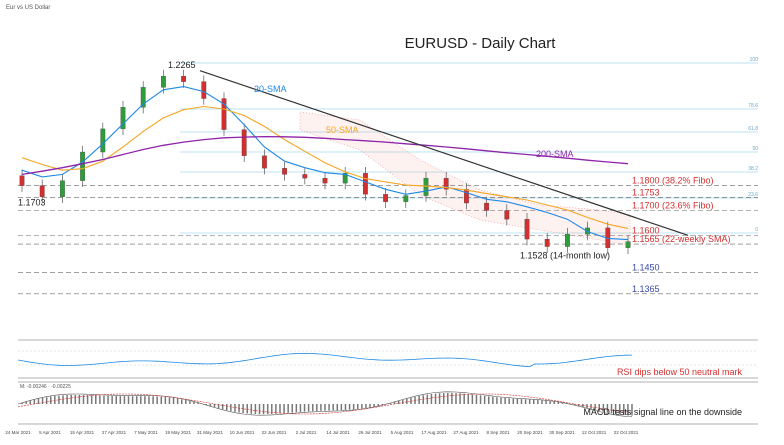 The height and width of the screenshot is (445, 784). Describe the element at coordinates (306, 432) in the screenshot. I see `x-tick-label-9: 2 Jul 2021` at that location.